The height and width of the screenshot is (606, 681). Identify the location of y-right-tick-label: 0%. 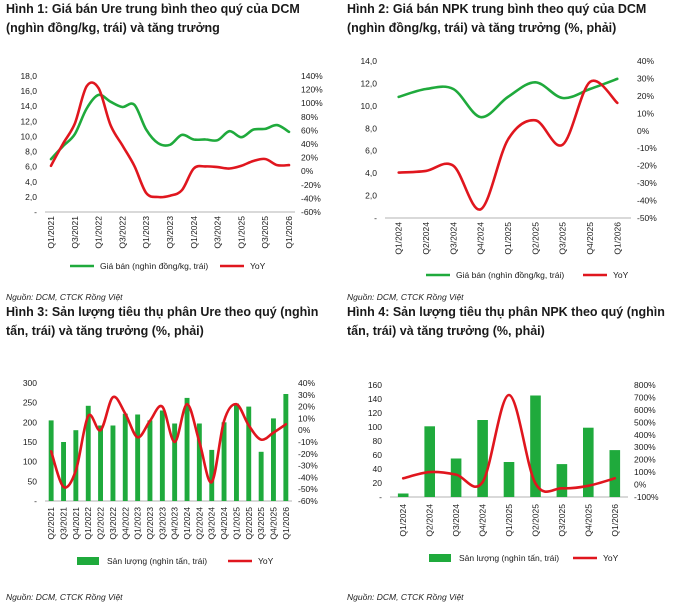
(307, 171).